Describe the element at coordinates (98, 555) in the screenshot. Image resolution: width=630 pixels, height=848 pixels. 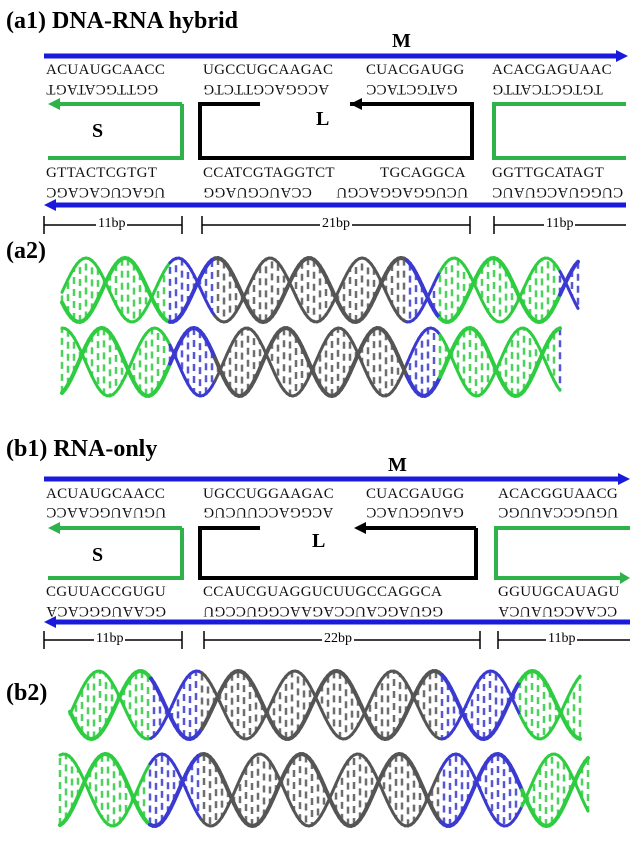
I see `strand-s-label-b1: S` at that location.